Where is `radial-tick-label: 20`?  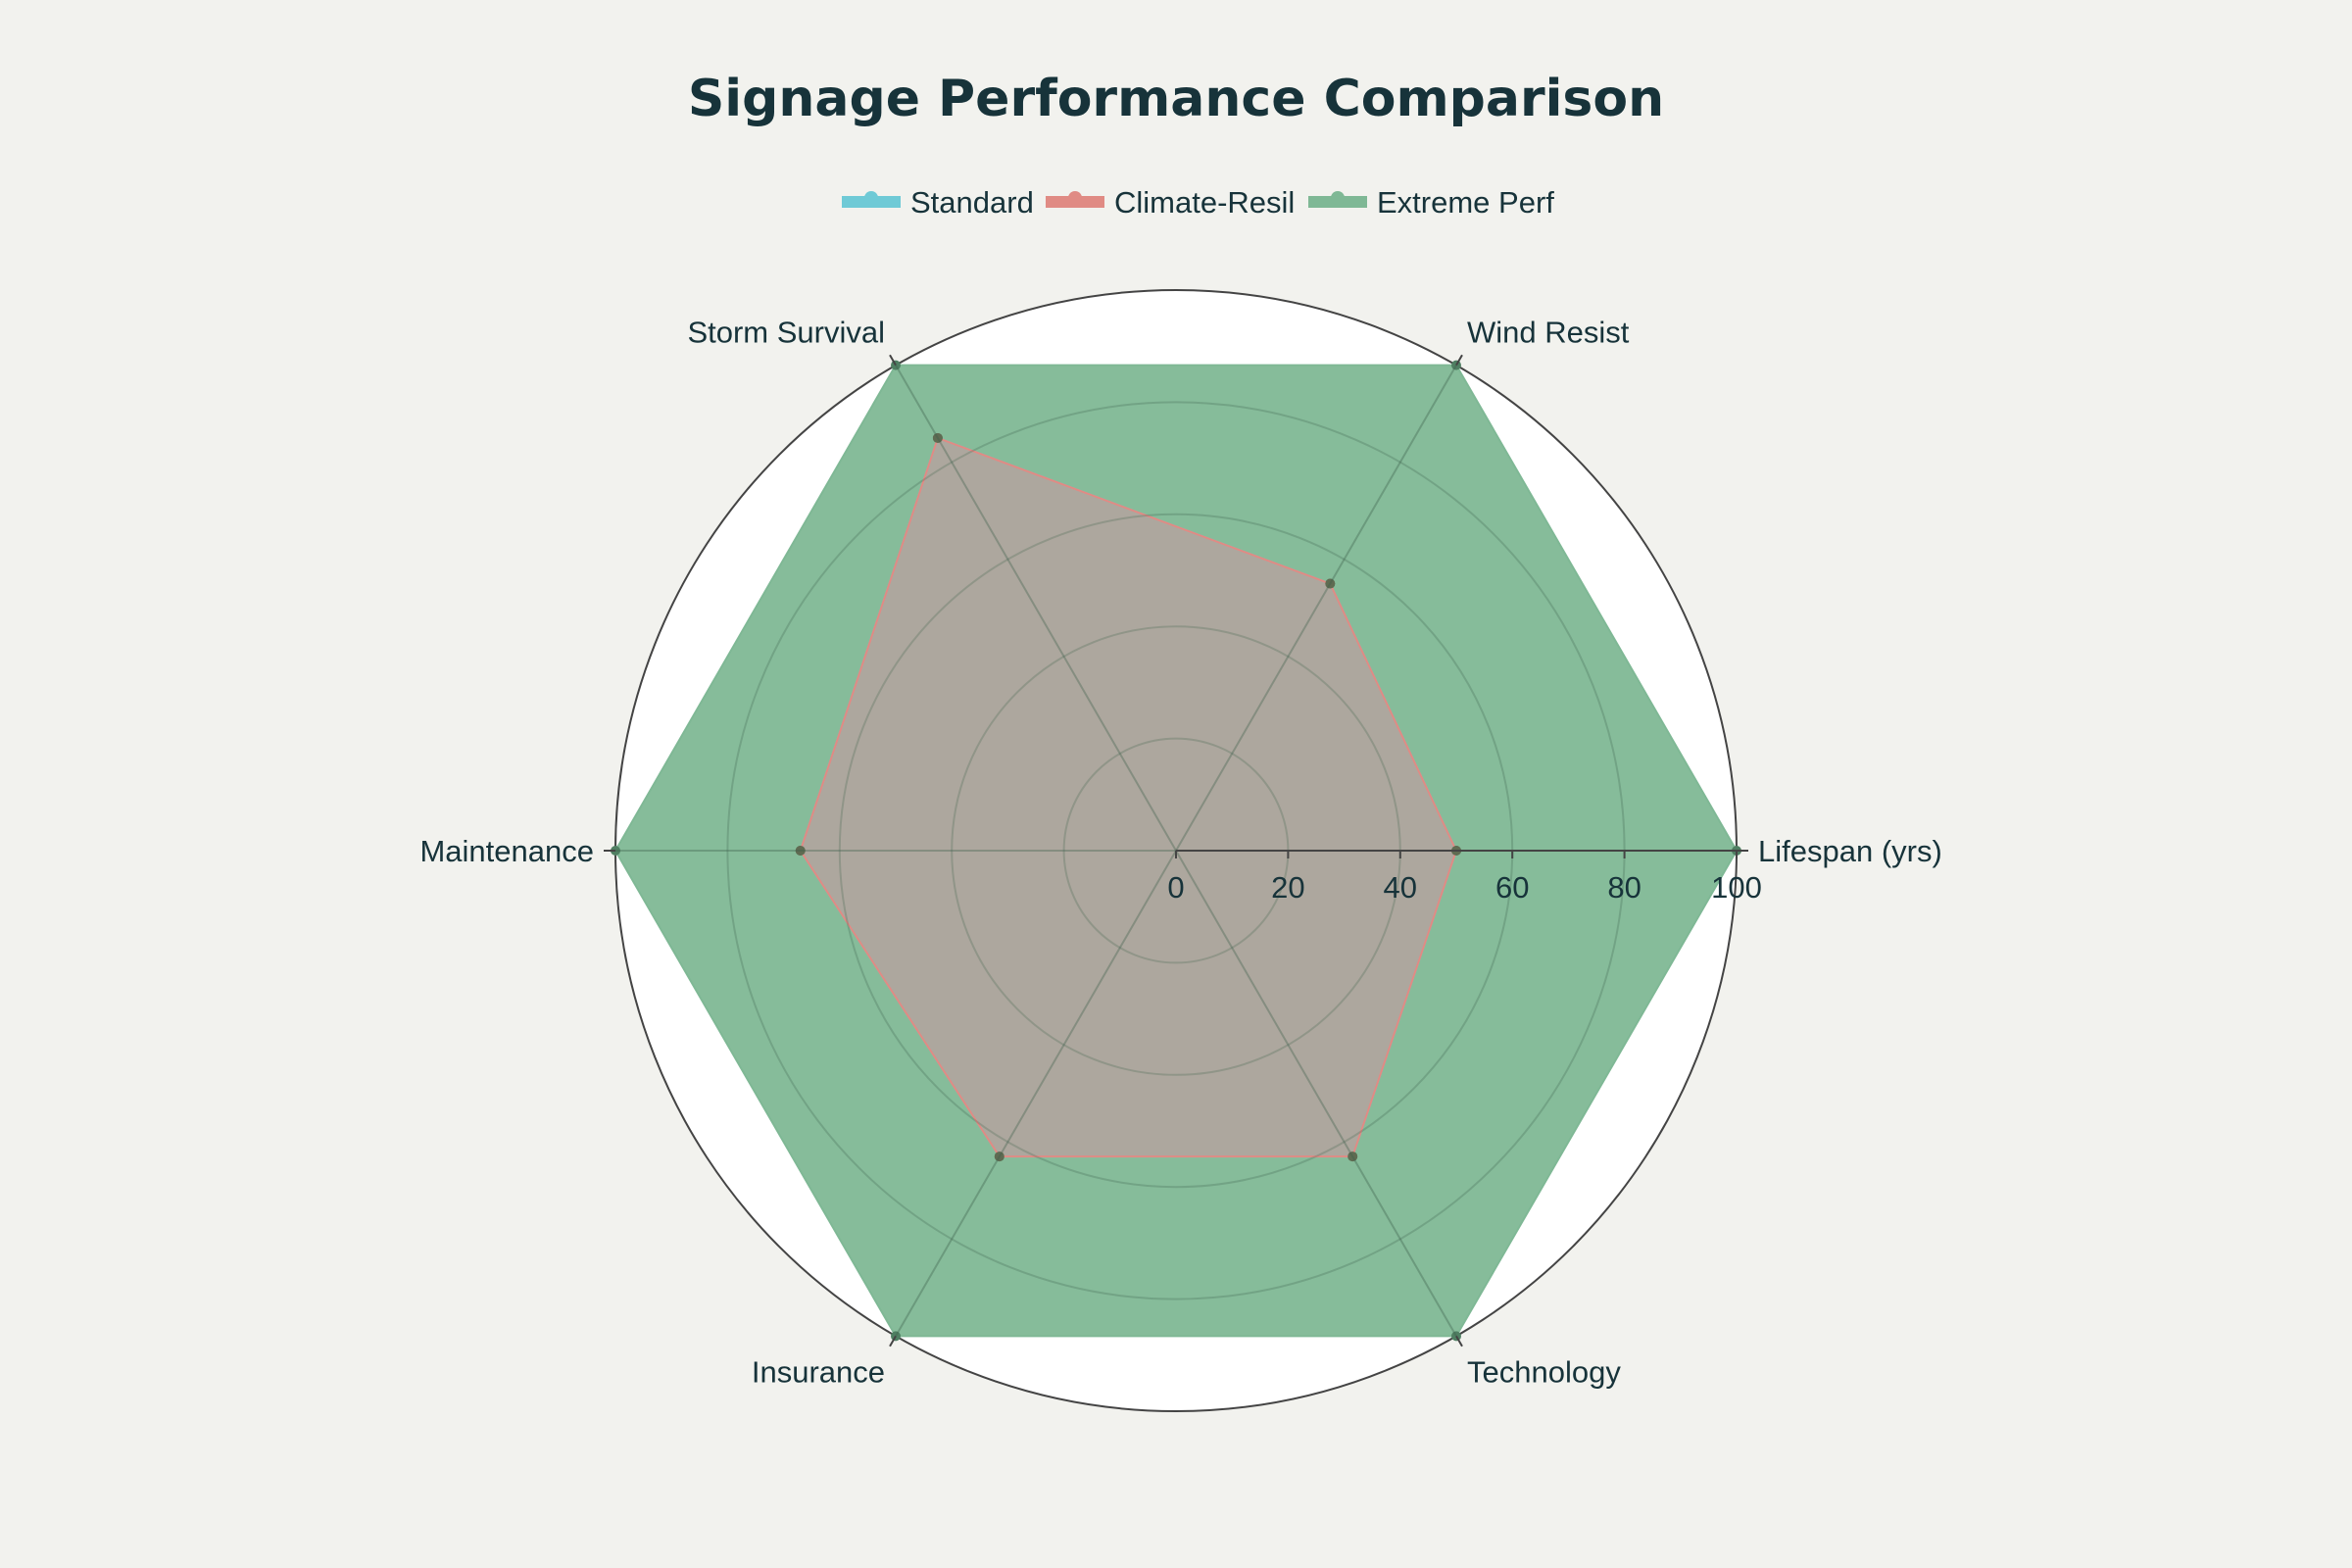 radial-tick-label: 20 is located at coordinates (1287, 887).